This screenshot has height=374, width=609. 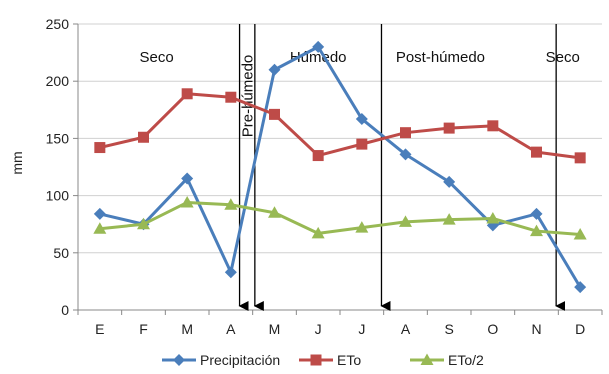 What do you see at coordinates (349, 360) in the screenshot?
I see `legend-label: ETo` at bounding box center [349, 360].